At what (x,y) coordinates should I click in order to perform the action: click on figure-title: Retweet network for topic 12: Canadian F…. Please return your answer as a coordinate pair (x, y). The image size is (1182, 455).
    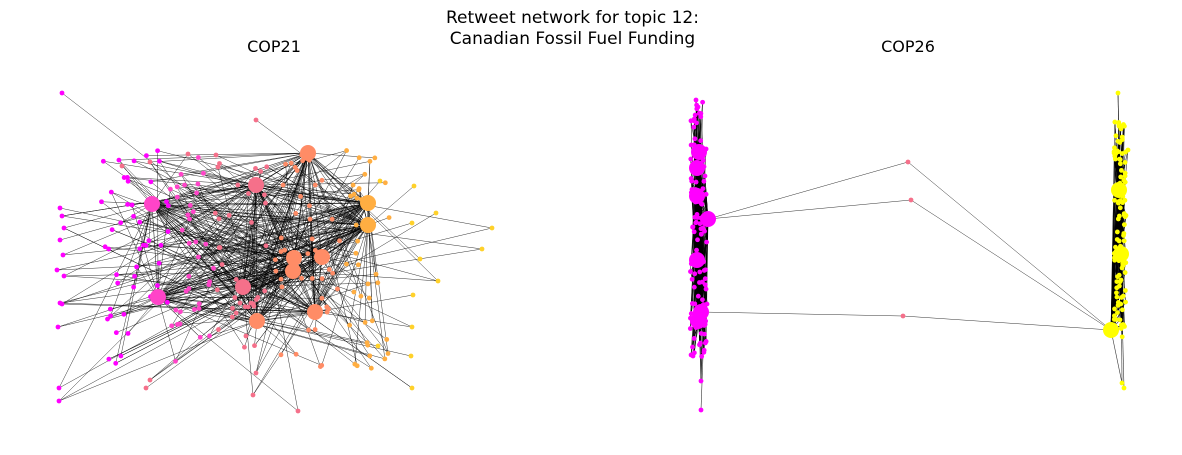
    Looking at the image, I should click on (572, 29).